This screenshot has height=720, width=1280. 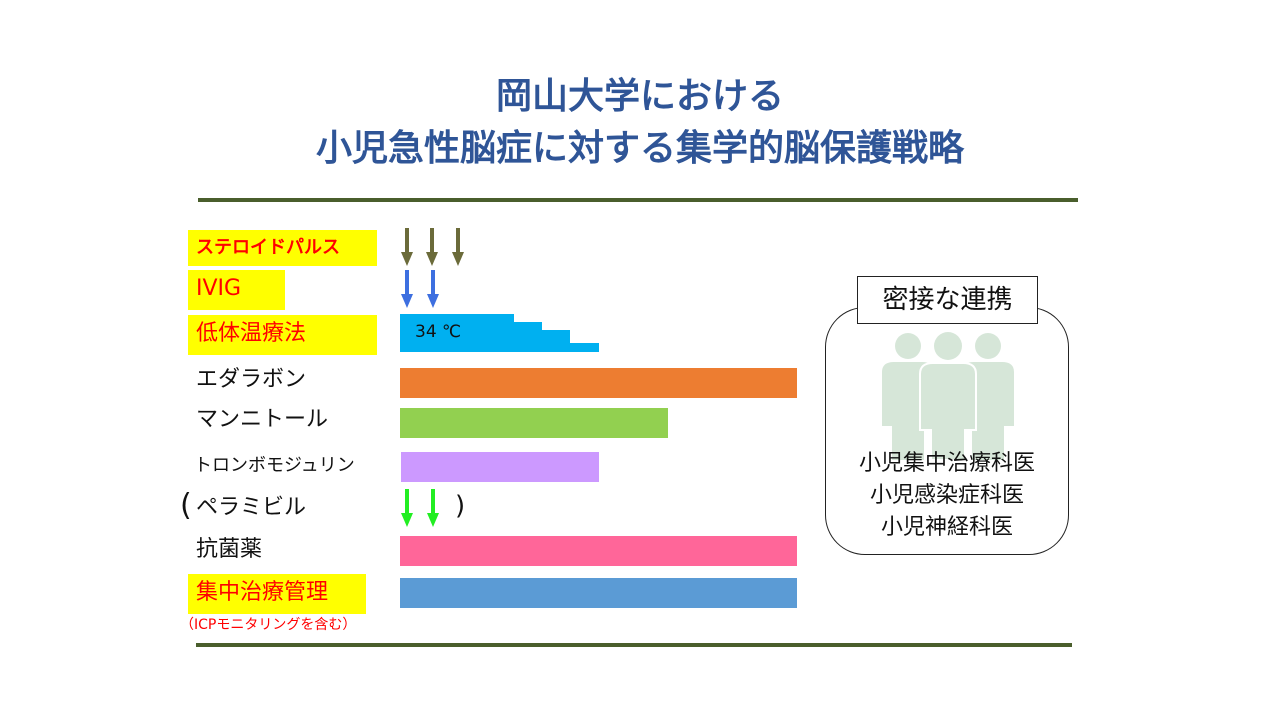 What do you see at coordinates (262, 592) in the screenshot?
I see `intensive-care-label: 集中治療管理` at bounding box center [262, 592].